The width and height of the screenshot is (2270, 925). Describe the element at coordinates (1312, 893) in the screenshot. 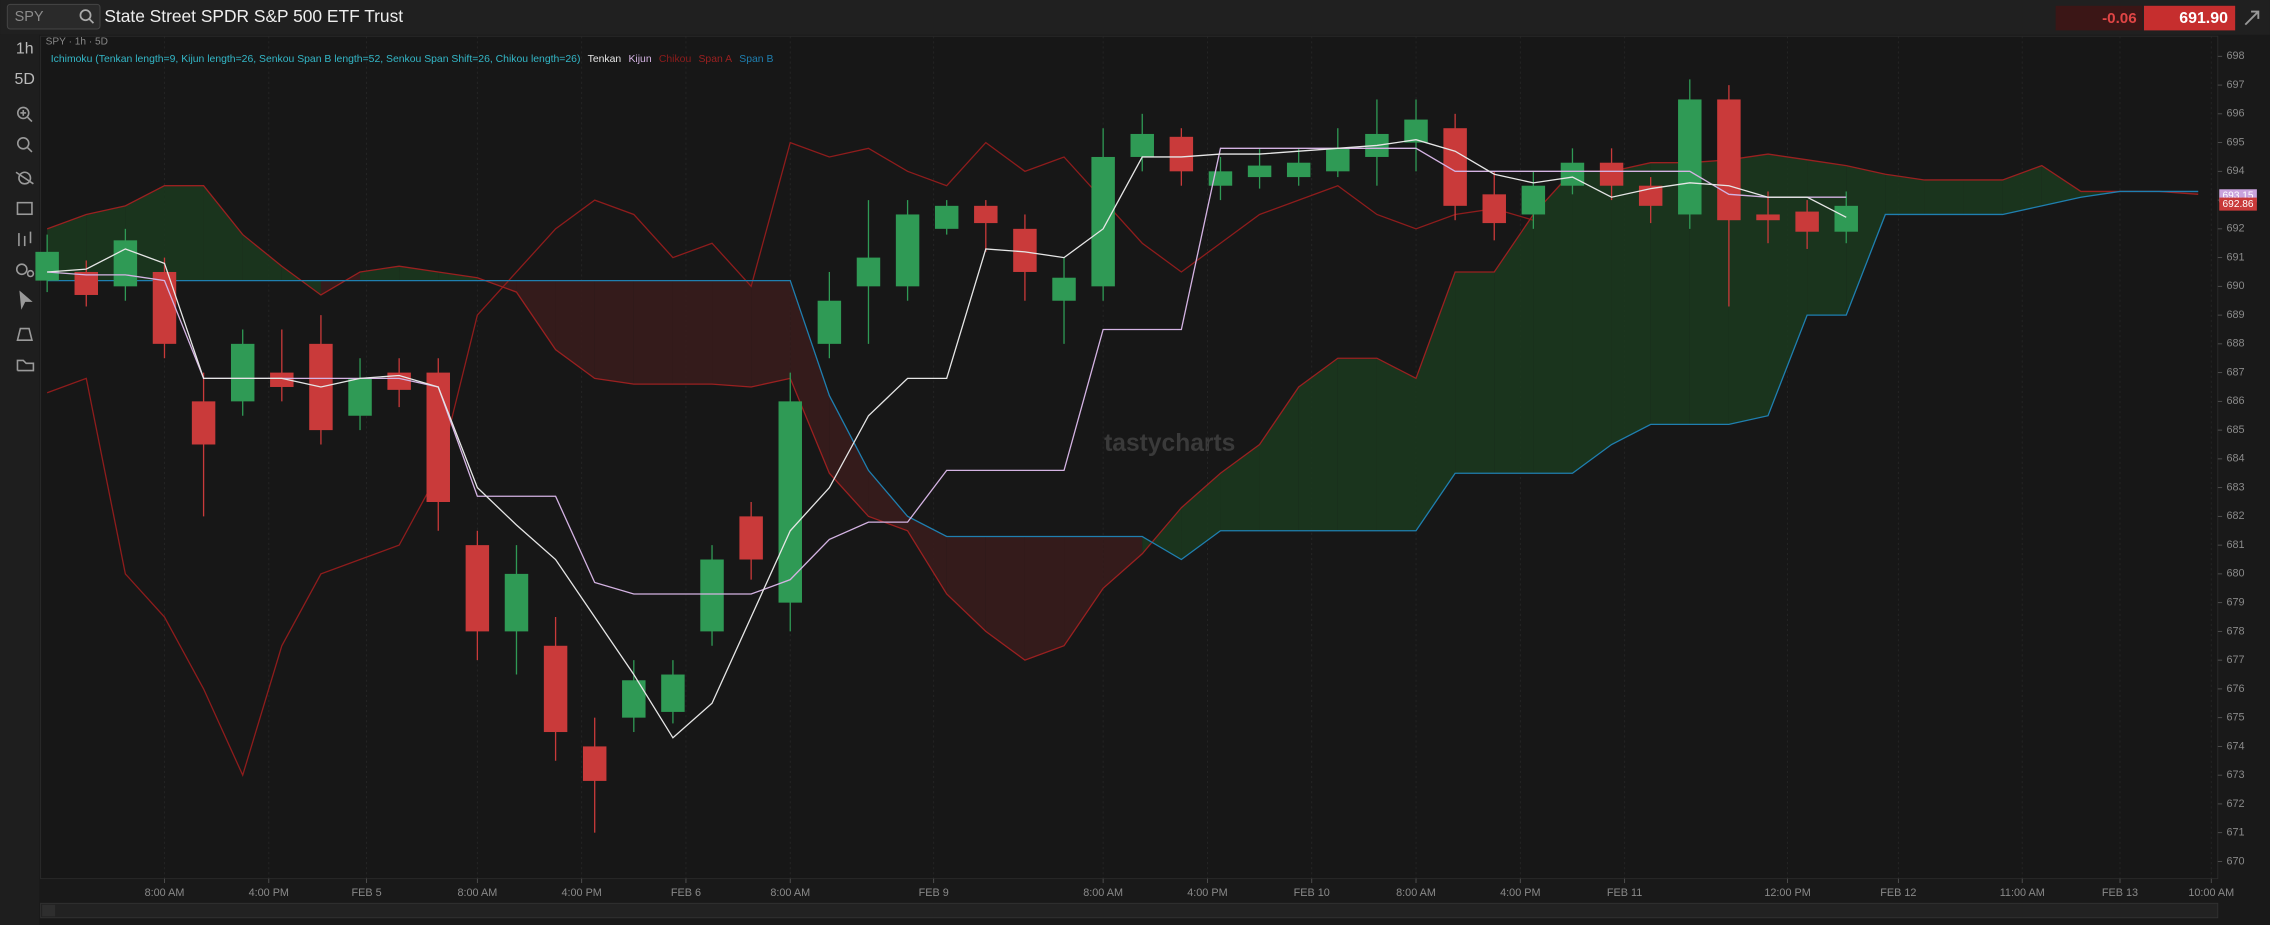

I see `x-tick-label: FEB 10` at that location.